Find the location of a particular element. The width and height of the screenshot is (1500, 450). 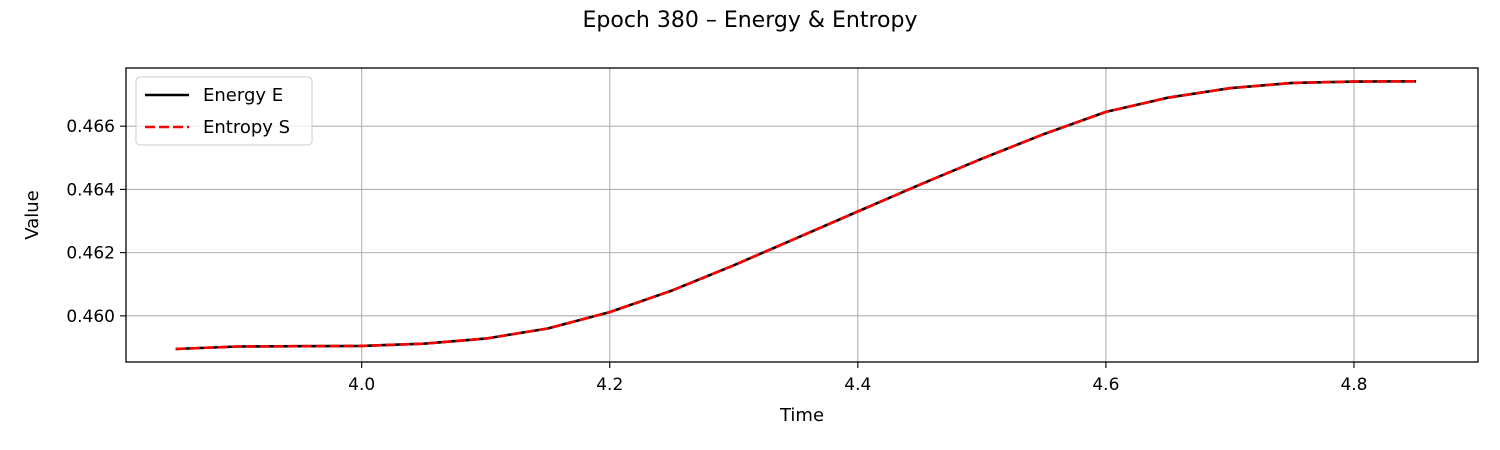

x-tick-label: 4.2 is located at coordinates (609, 385).